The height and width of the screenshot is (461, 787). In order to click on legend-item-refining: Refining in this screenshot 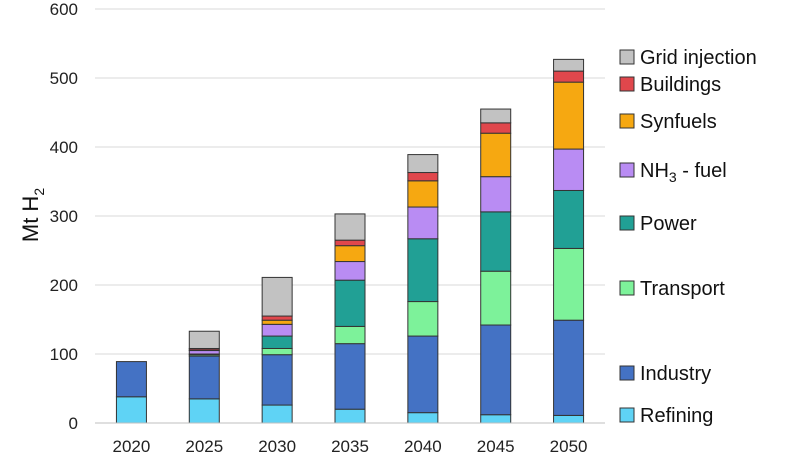, I will do `click(666, 416)`.